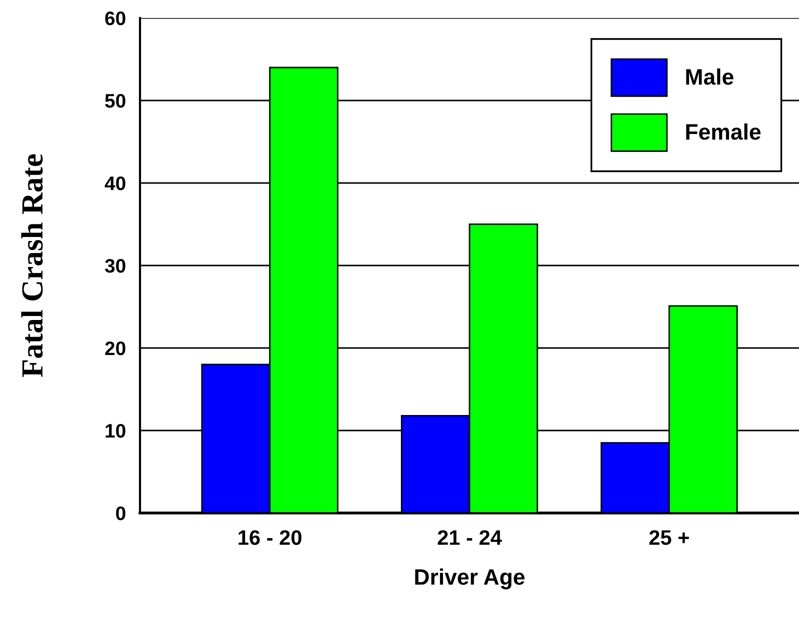  I want to click on y-tick-label: 50, so click(115, 101).